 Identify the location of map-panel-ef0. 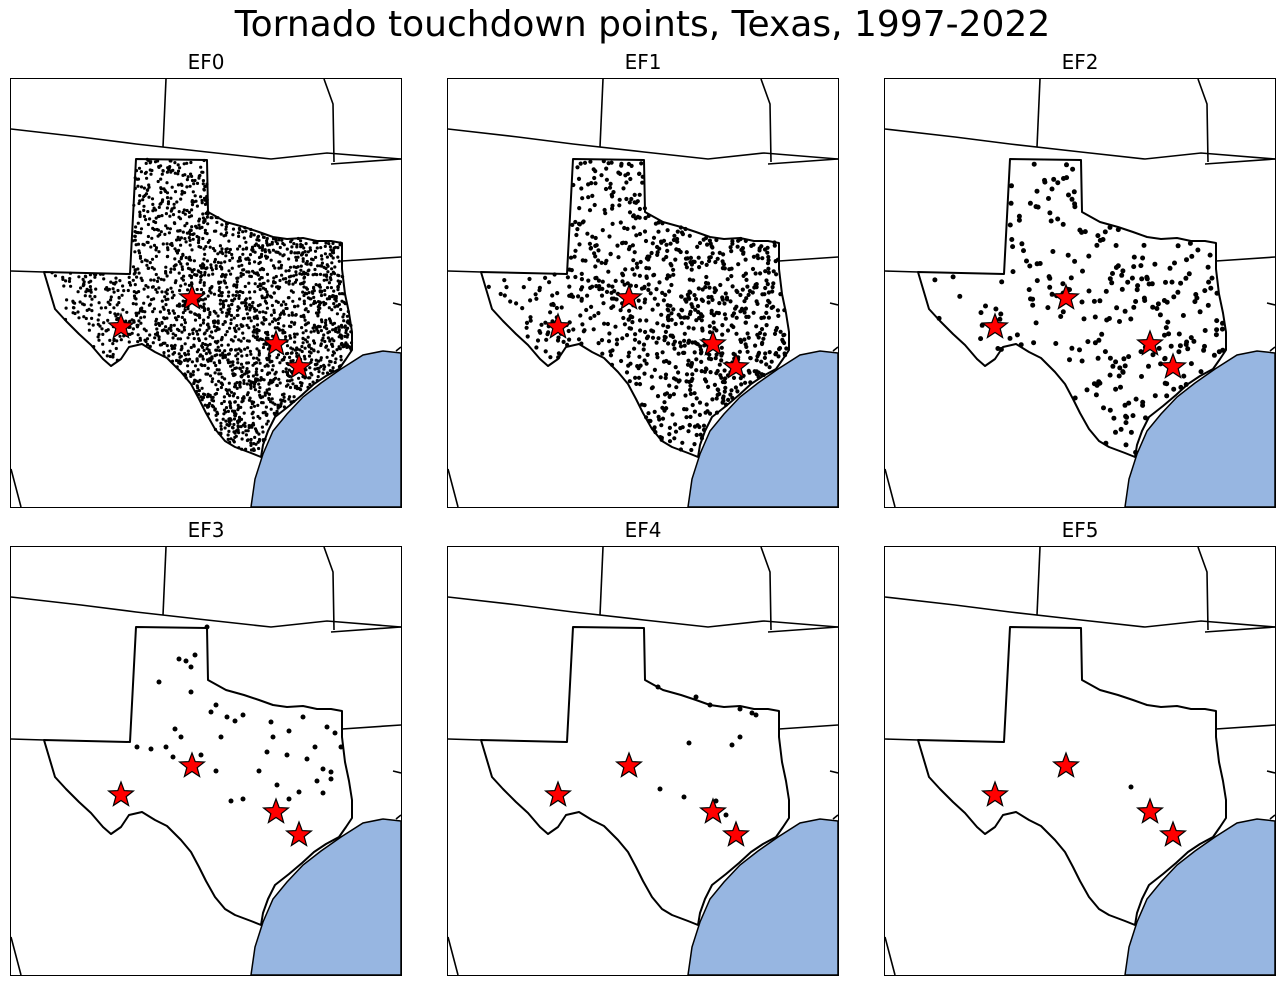
(206, 293).